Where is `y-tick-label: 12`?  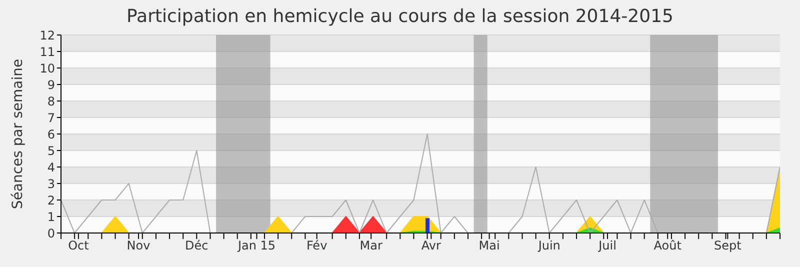
y-tick-label: 12 is located at coordinates (47, 35).